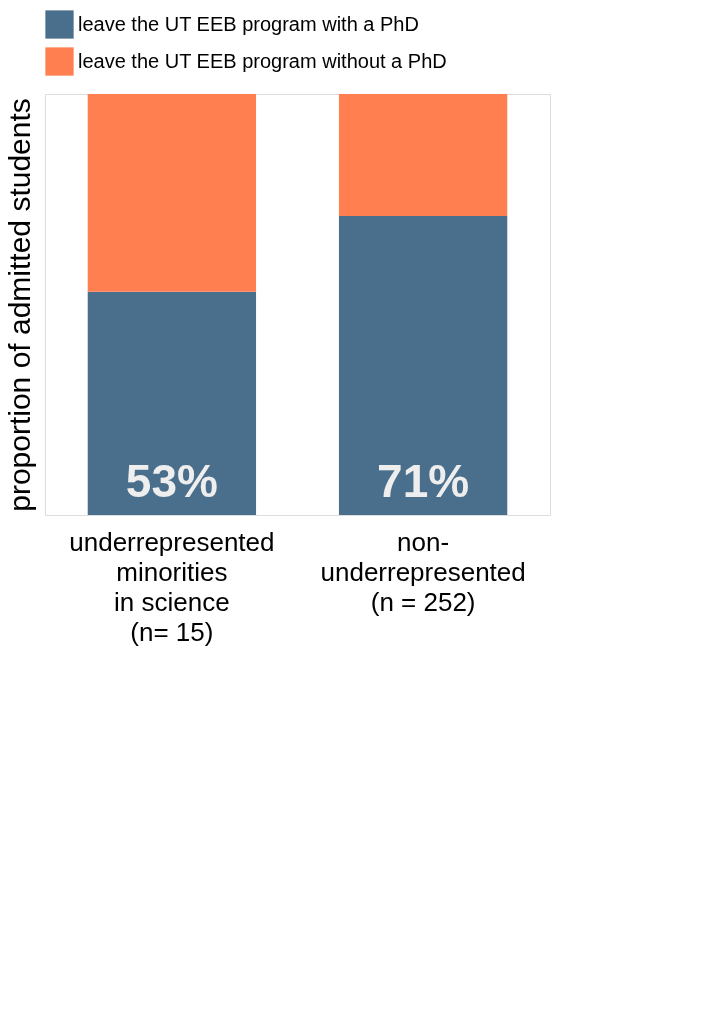 The image size is (719, 1016). Describe the element at coordinates (172, 586) in the screenshot. I see `x-tick-label: underrepresented minorities in science (n= 15)` at that location.